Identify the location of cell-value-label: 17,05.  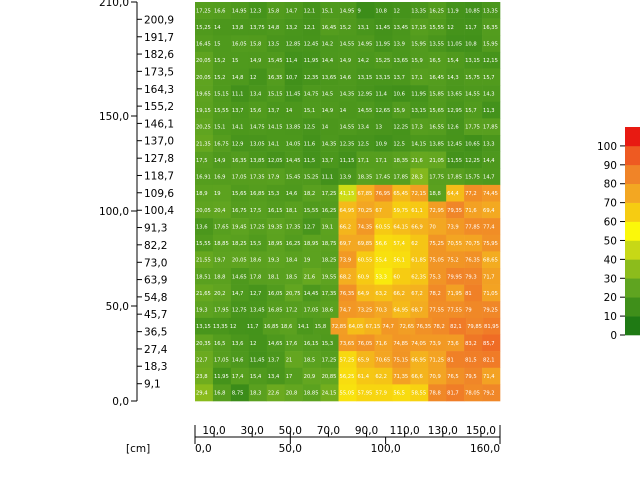
(311, 311).